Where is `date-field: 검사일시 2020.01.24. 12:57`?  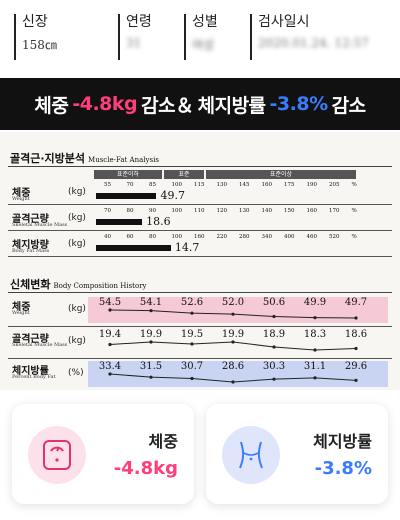 date-field: 검사일시 2020.01.24. 12:57 is located at coordinates (309, 37).